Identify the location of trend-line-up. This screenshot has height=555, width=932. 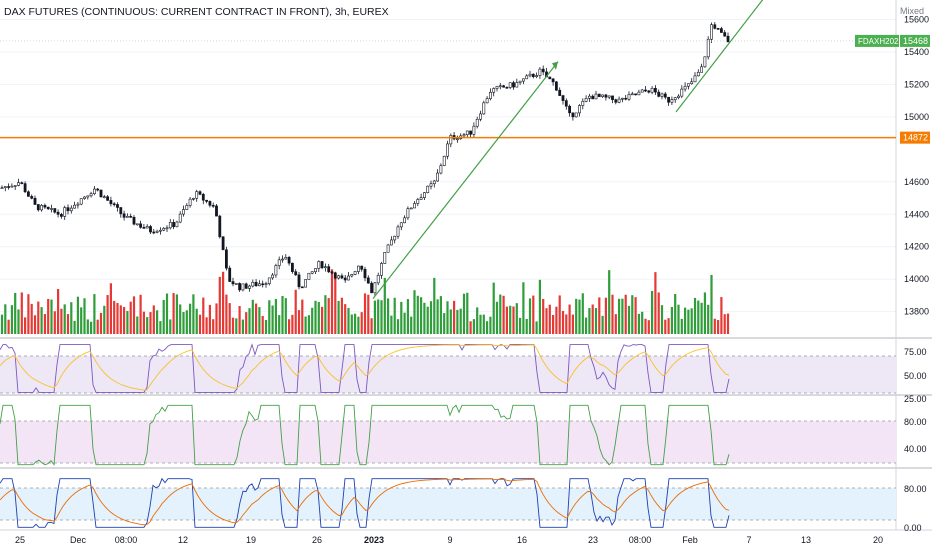
(465, 180).